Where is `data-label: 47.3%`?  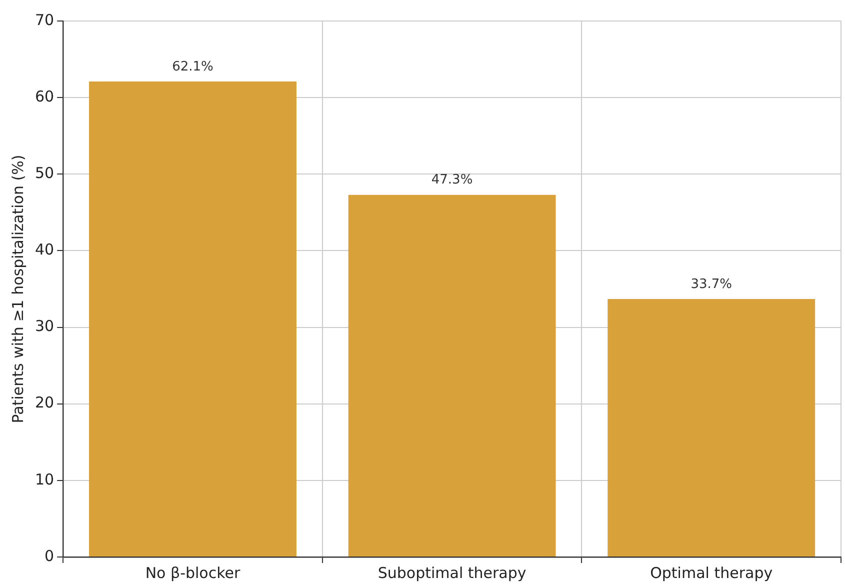 data-label: 47.3% is located at coordinates (452, 180).